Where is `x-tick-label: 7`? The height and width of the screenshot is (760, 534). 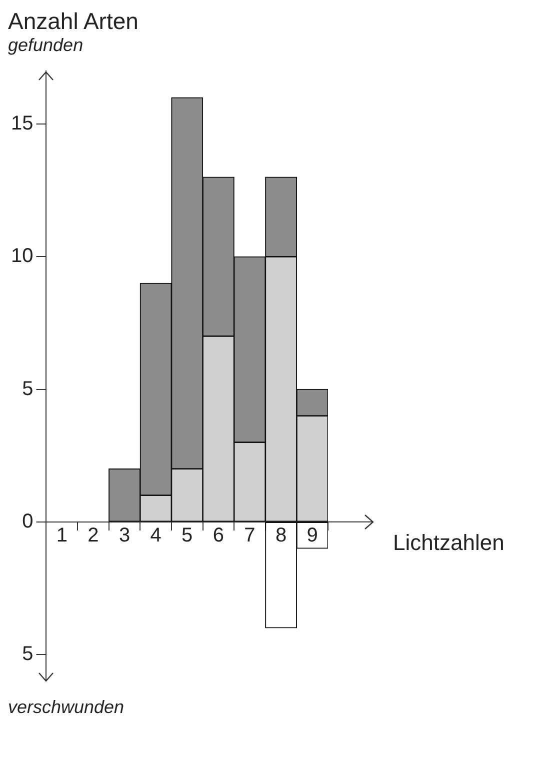 x-tick-label: 7 is located at coordinates (250, 535).